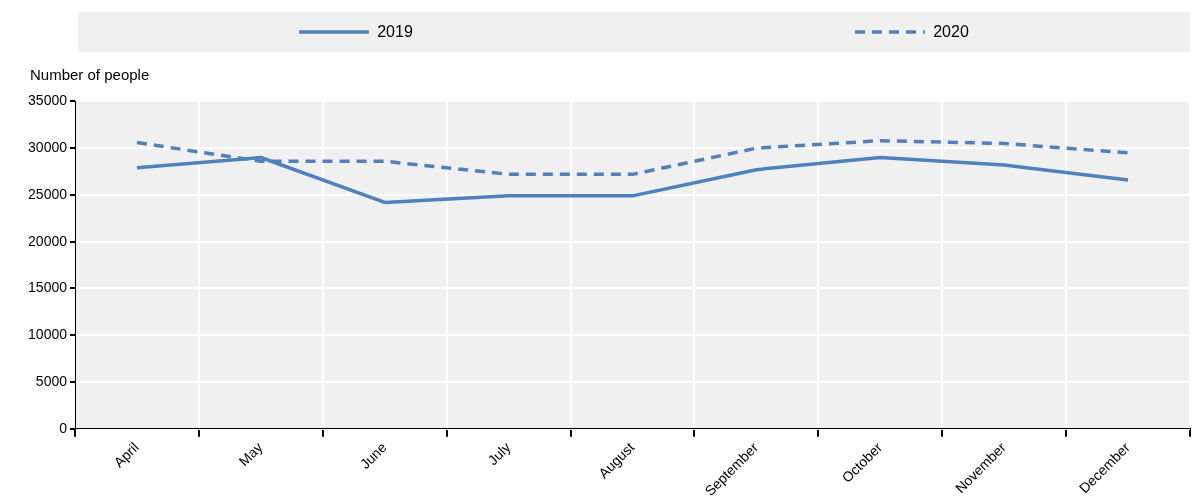 Image resolution: width=1193 pixels, height=503 pixels. What do you see at coordinates (48, 287) in the screenshot?
I see `y-tick-label: 15000` at bounding box center [48, 287].